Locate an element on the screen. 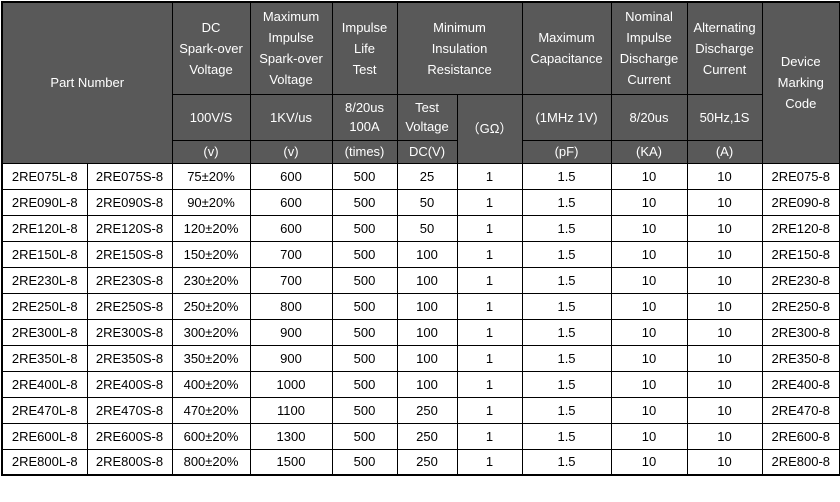 The width and height of the screenshot is (840, 502). cell-part-number-l: 2RE075L-8 is located at coordinates (44, 176).